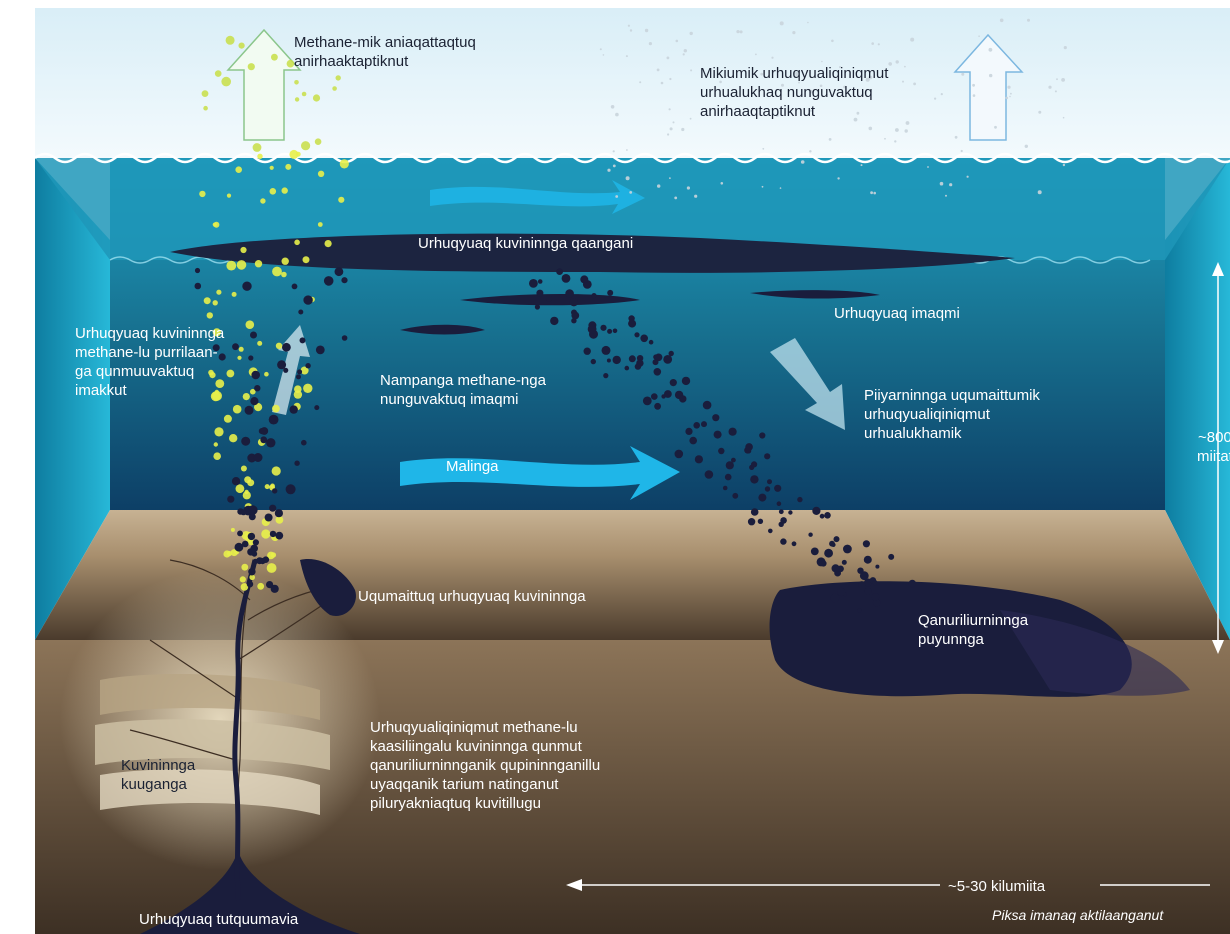  I want to click on methane-air-arrow, so click(264, 84).